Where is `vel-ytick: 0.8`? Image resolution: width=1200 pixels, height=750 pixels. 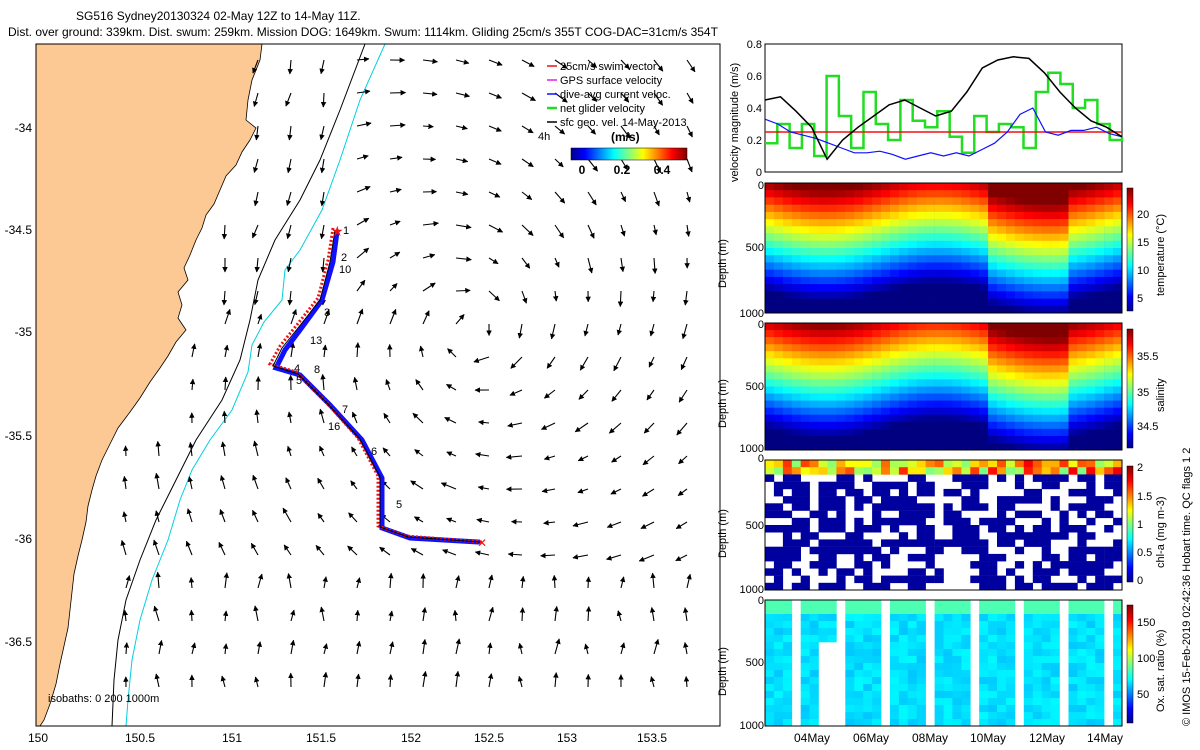
vel-ytick: 0.8 is located at coordinates (754, 45).